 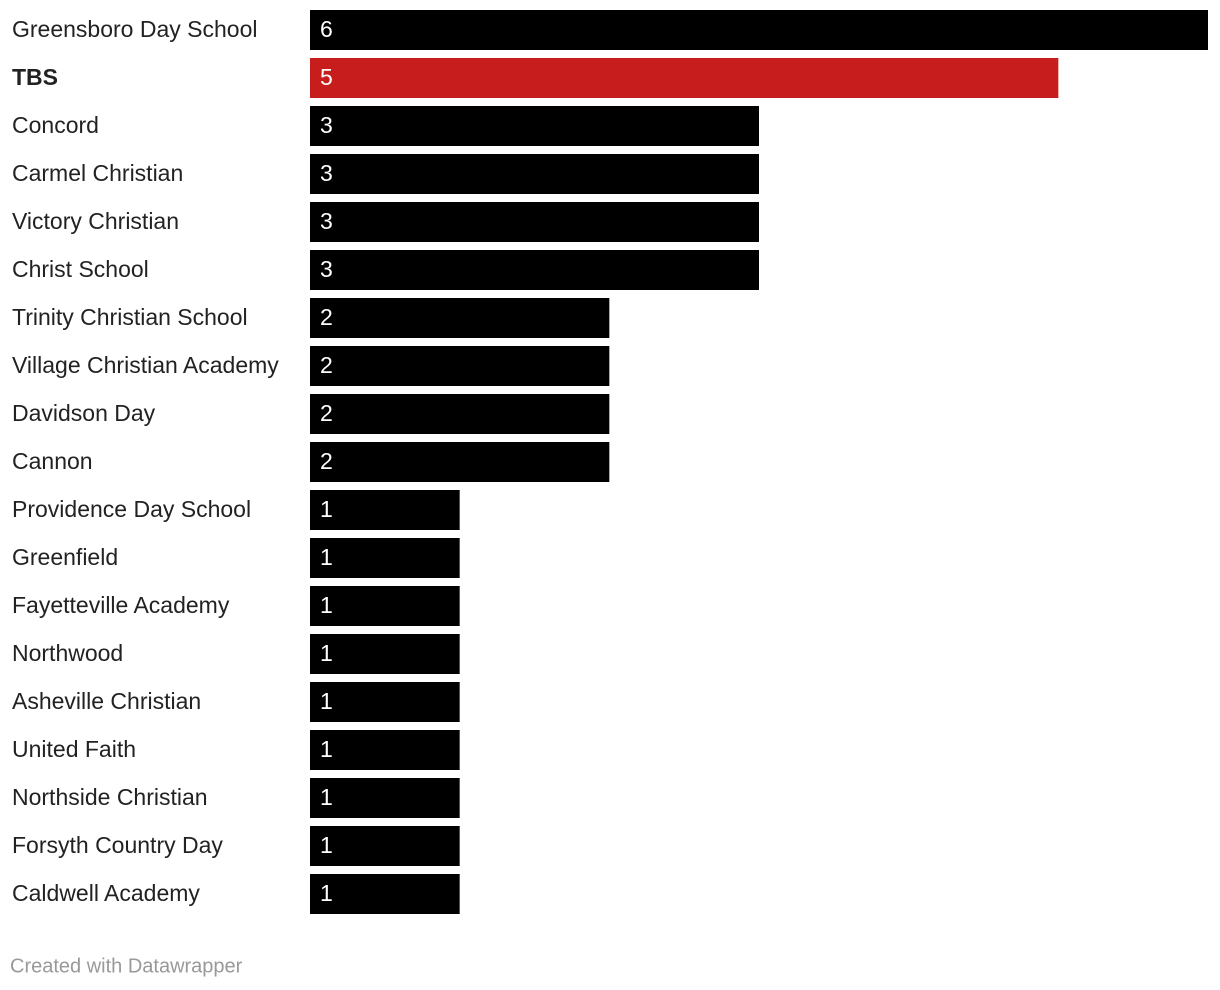 What do you see at coordinates (55, 125) in the screenshot?
I see `category-label: Concord` at bounding box center [55, 125].